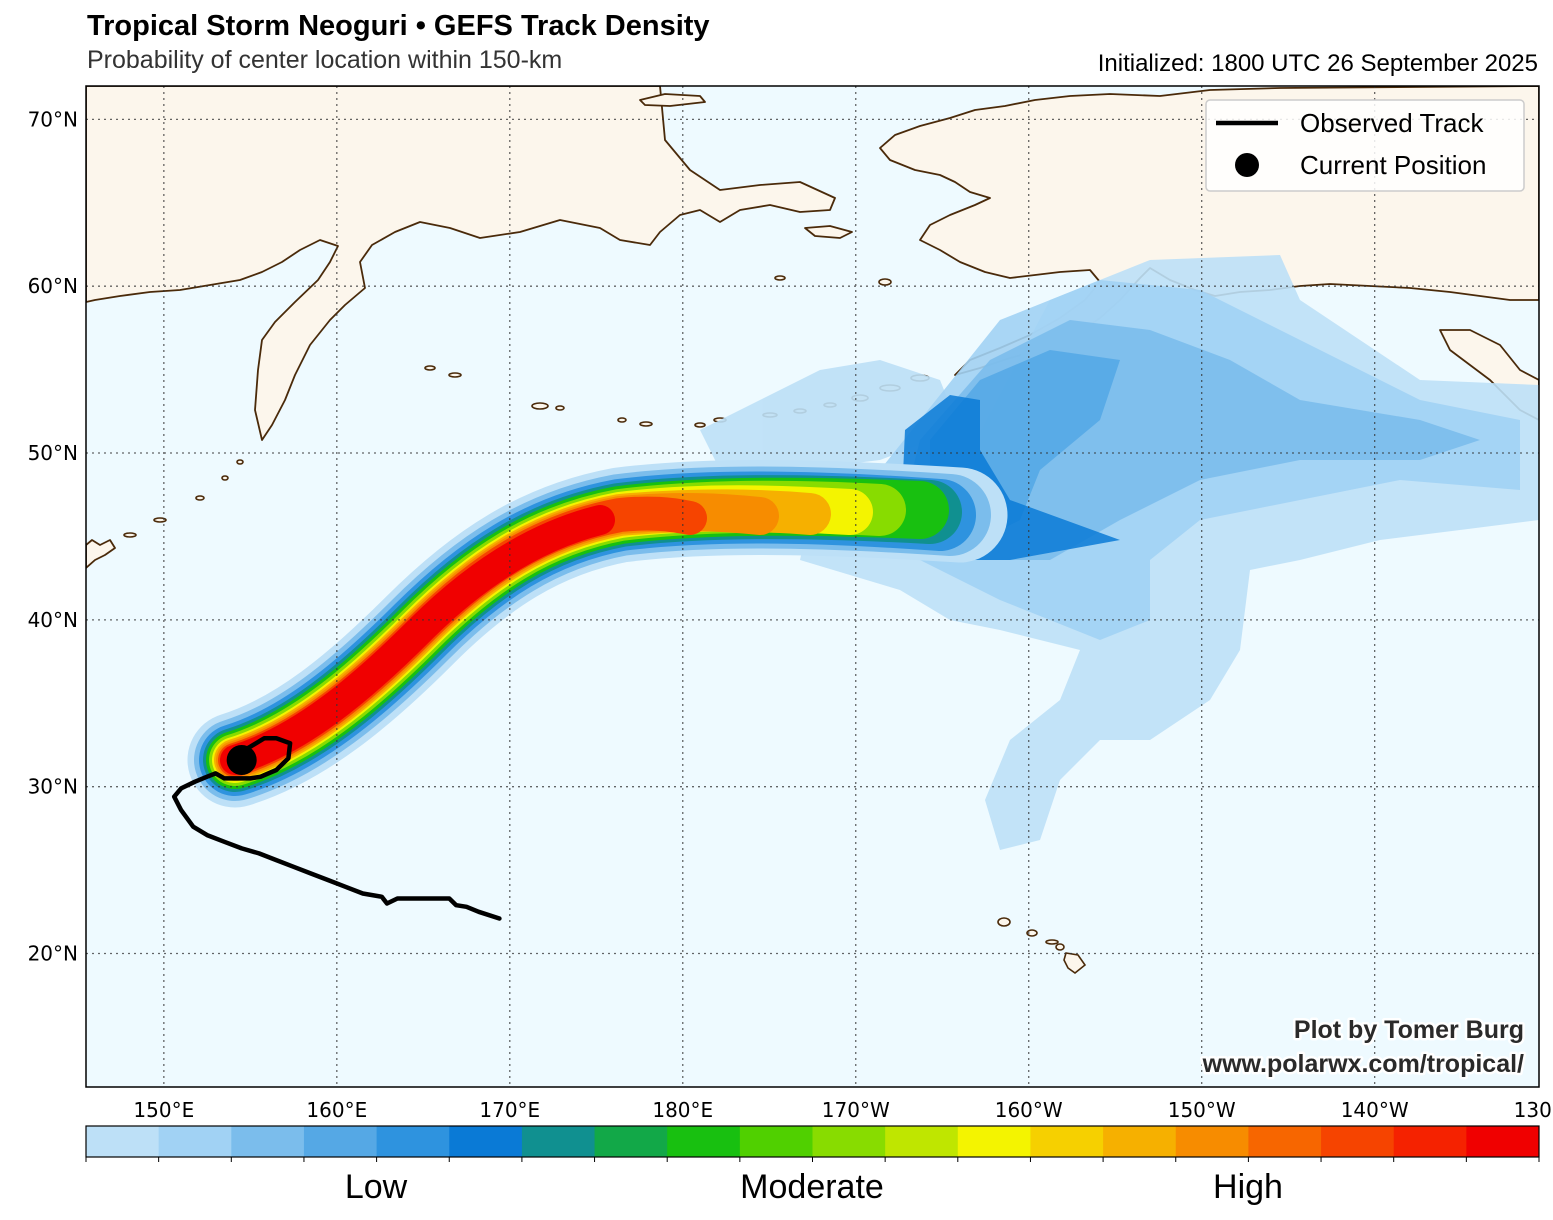  Describe the element at coordinates (672, 100) in the screenshot. I see `land-wrangel-island` at that location.